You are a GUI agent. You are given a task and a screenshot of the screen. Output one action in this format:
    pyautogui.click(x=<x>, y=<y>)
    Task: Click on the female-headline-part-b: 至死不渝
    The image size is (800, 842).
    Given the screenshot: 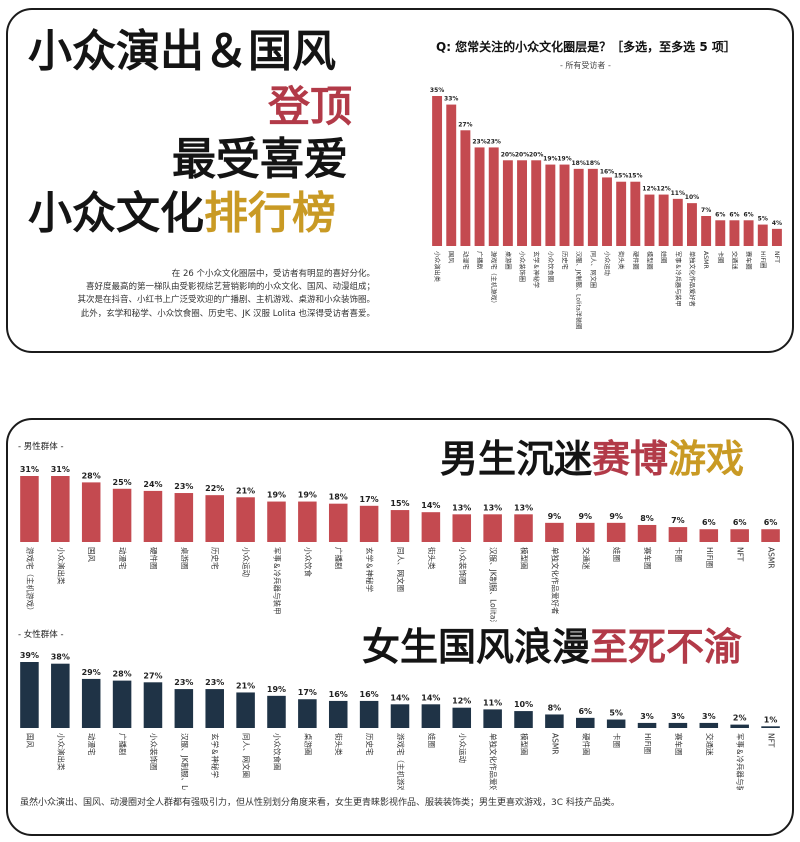 What is the action you would take?
    pyautogui.click(x=666, y=647)
    